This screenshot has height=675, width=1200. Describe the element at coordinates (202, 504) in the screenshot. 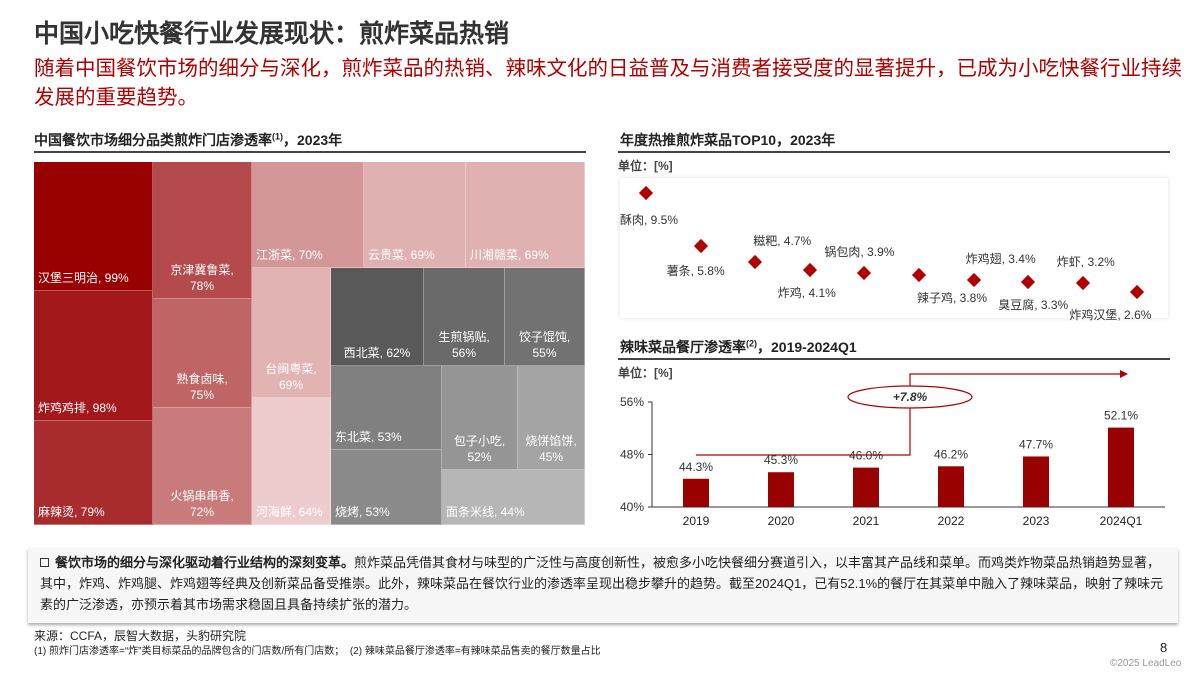

I see `treemap-cell-label: 火锅串串香, 72%` at that location.